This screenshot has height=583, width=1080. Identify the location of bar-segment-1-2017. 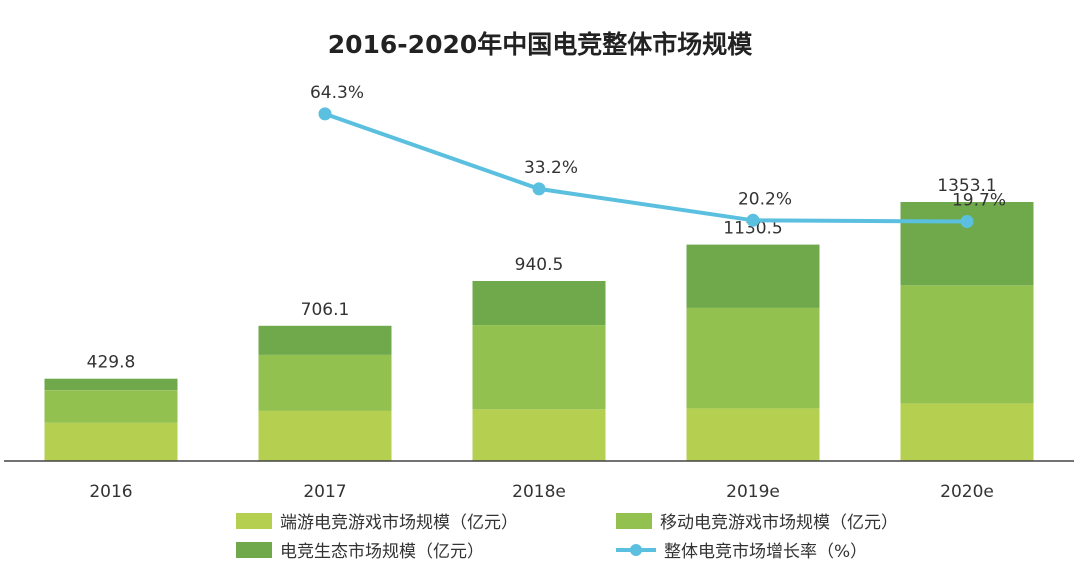
(325, 435).